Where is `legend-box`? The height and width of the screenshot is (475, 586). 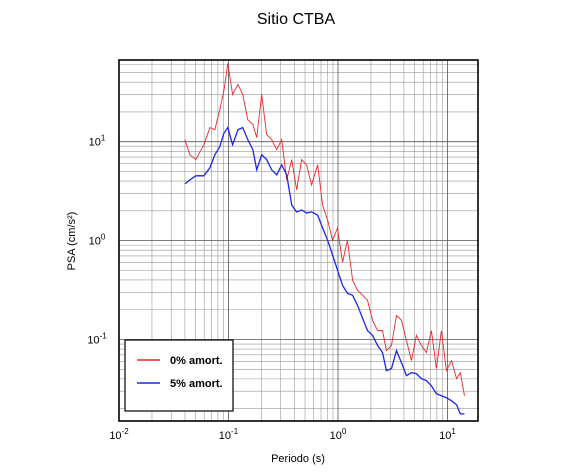
legend-box is located at coordinates (179, 375).